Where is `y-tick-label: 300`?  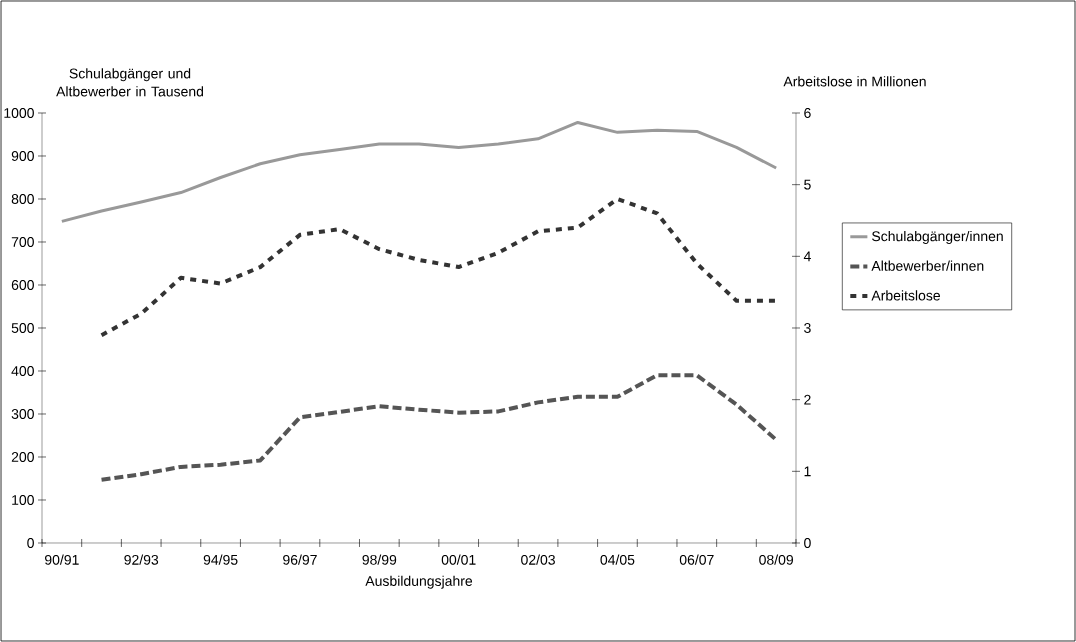 y-tick-label: 300 is located at coordinates (22, 414).